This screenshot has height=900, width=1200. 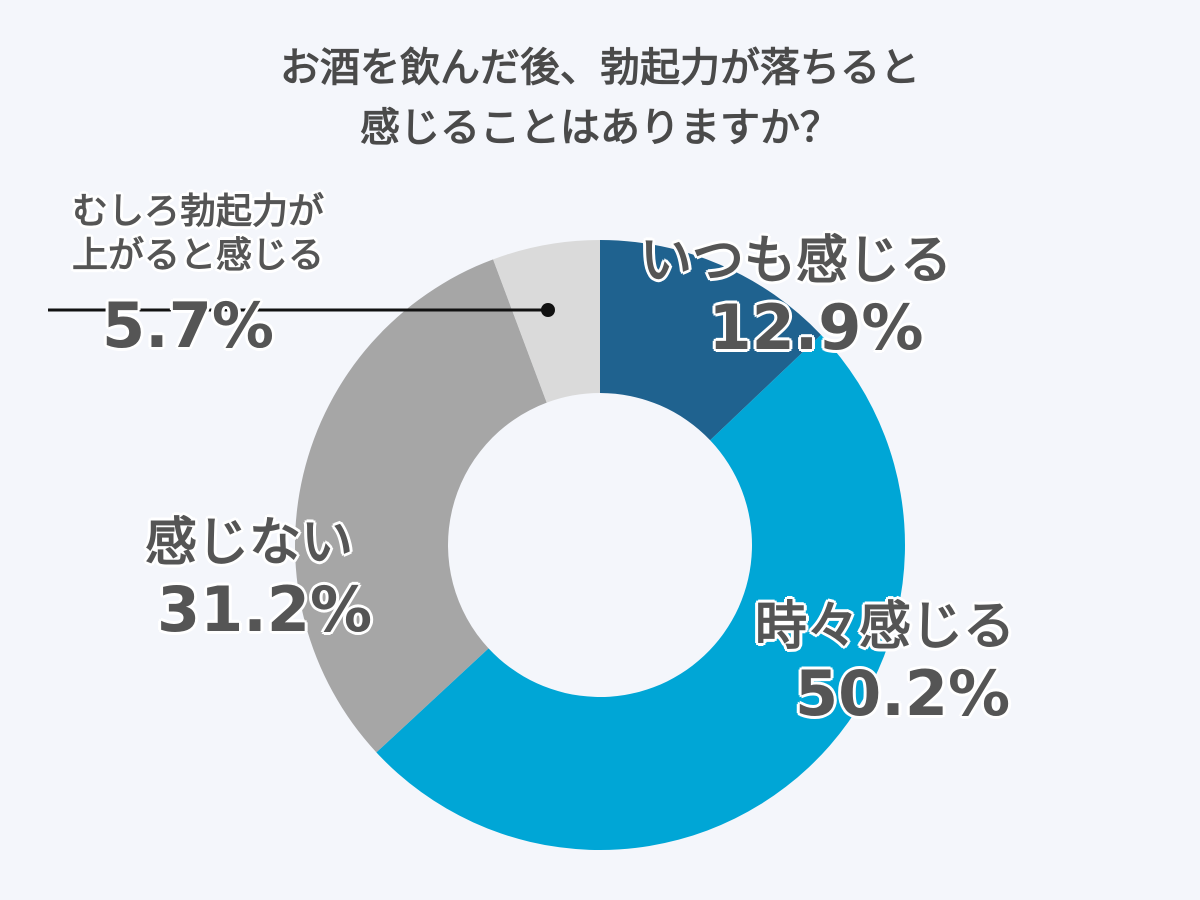 I want to click on chart-title-line1: お酒を飲んだ後、勃起力が落ちると, so click(x=600, y=68).